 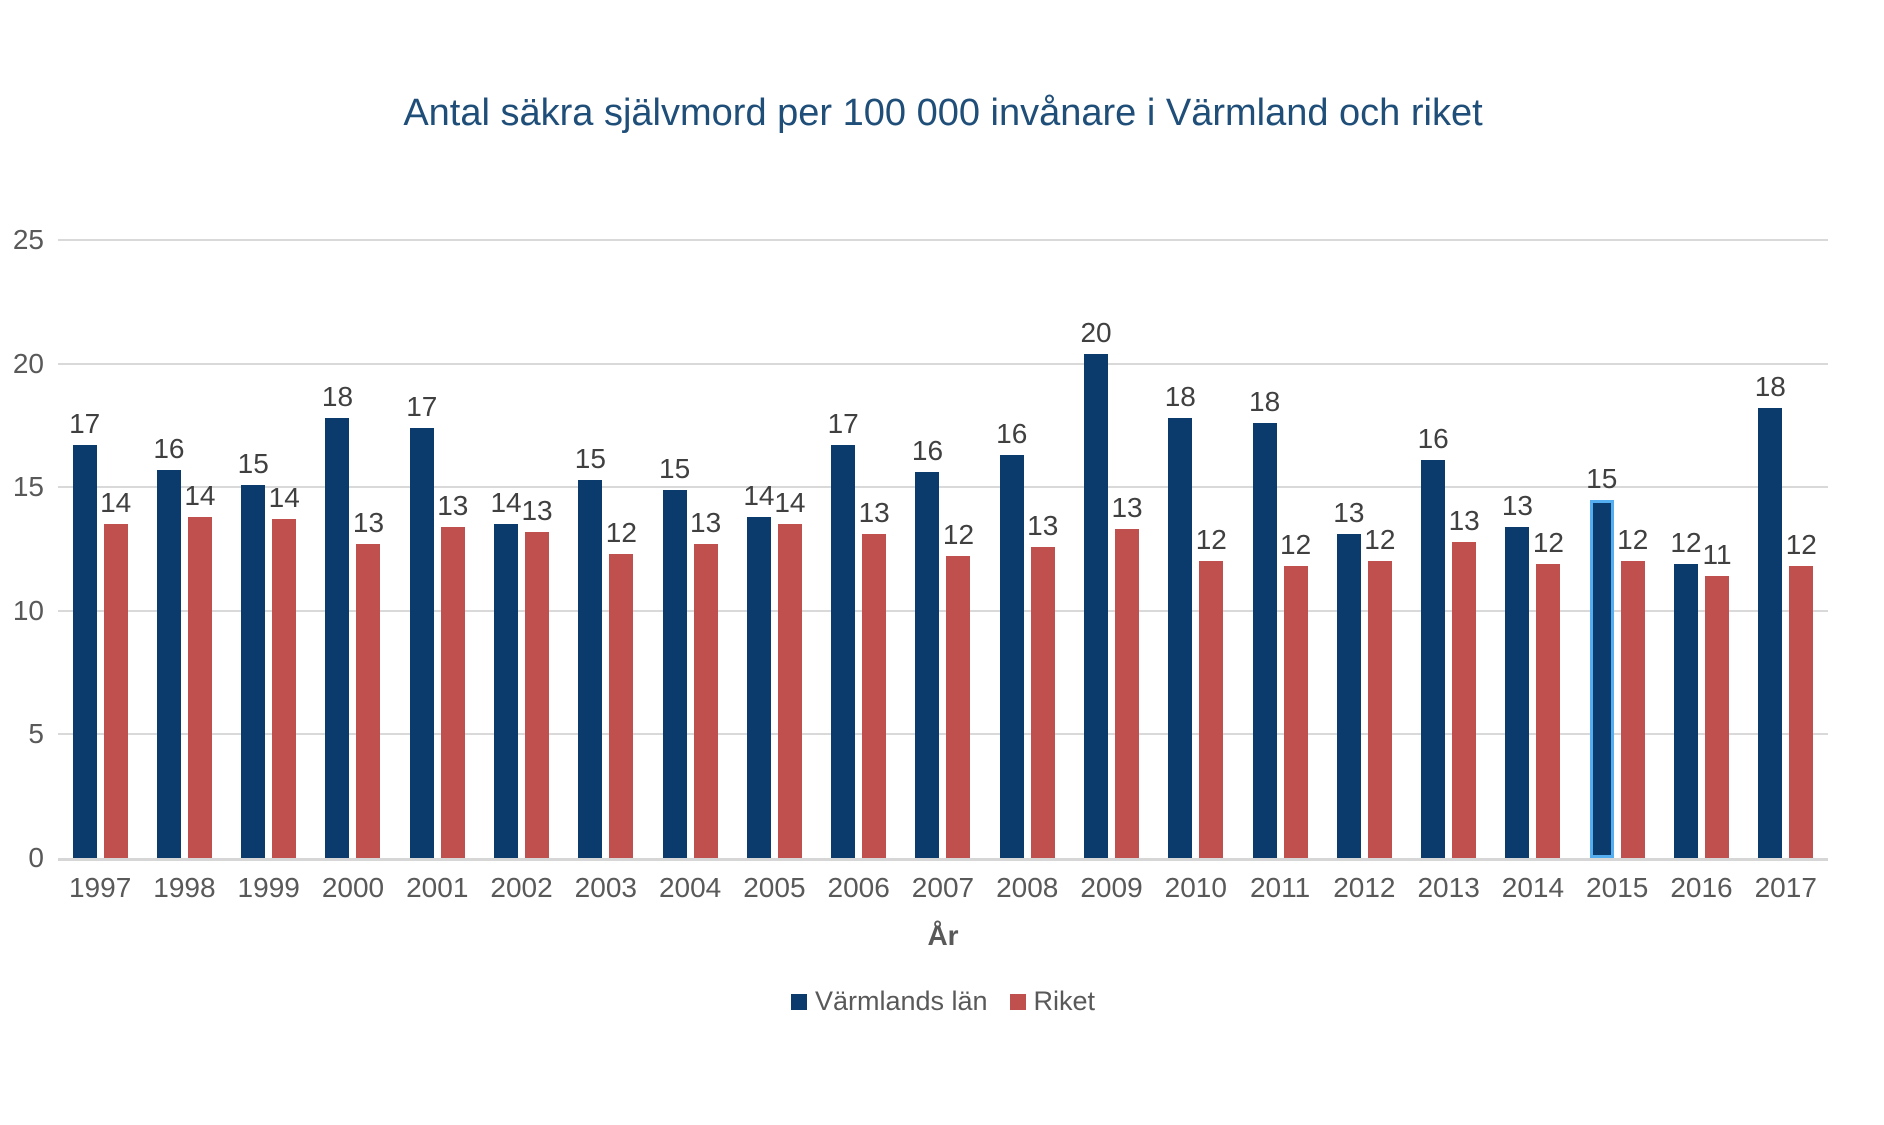 I want to click on bar-riket-2006, so click(x=874, y=696).